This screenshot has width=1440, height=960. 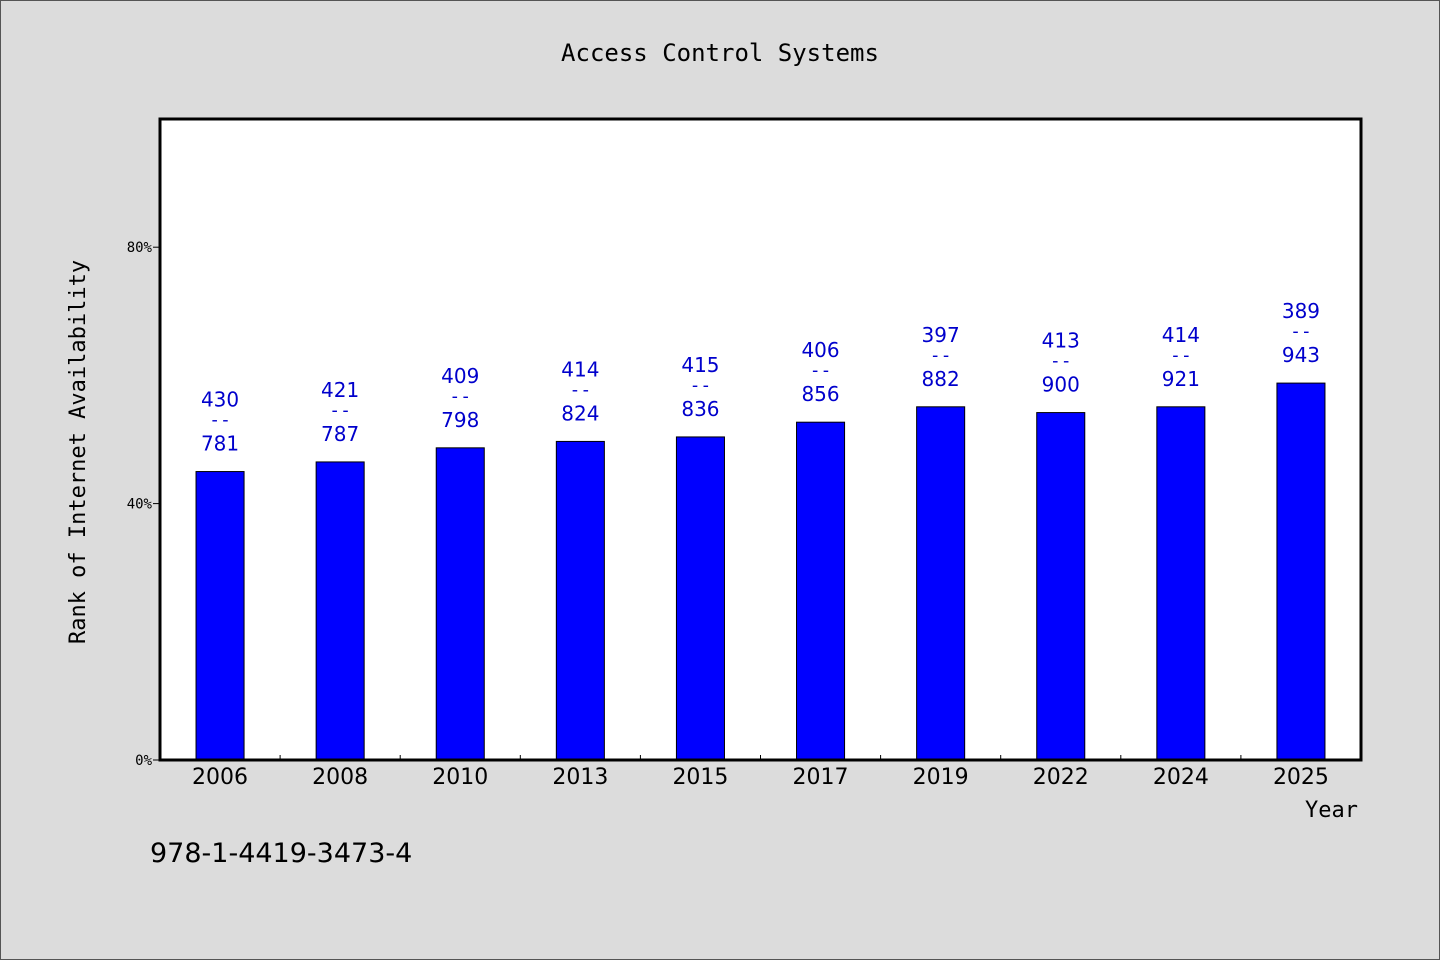 What do you see at coordinates (1061, 777) in the screenshot?
I see `x-tick-label-2022: 2022` at bounding box center [1061, 777].